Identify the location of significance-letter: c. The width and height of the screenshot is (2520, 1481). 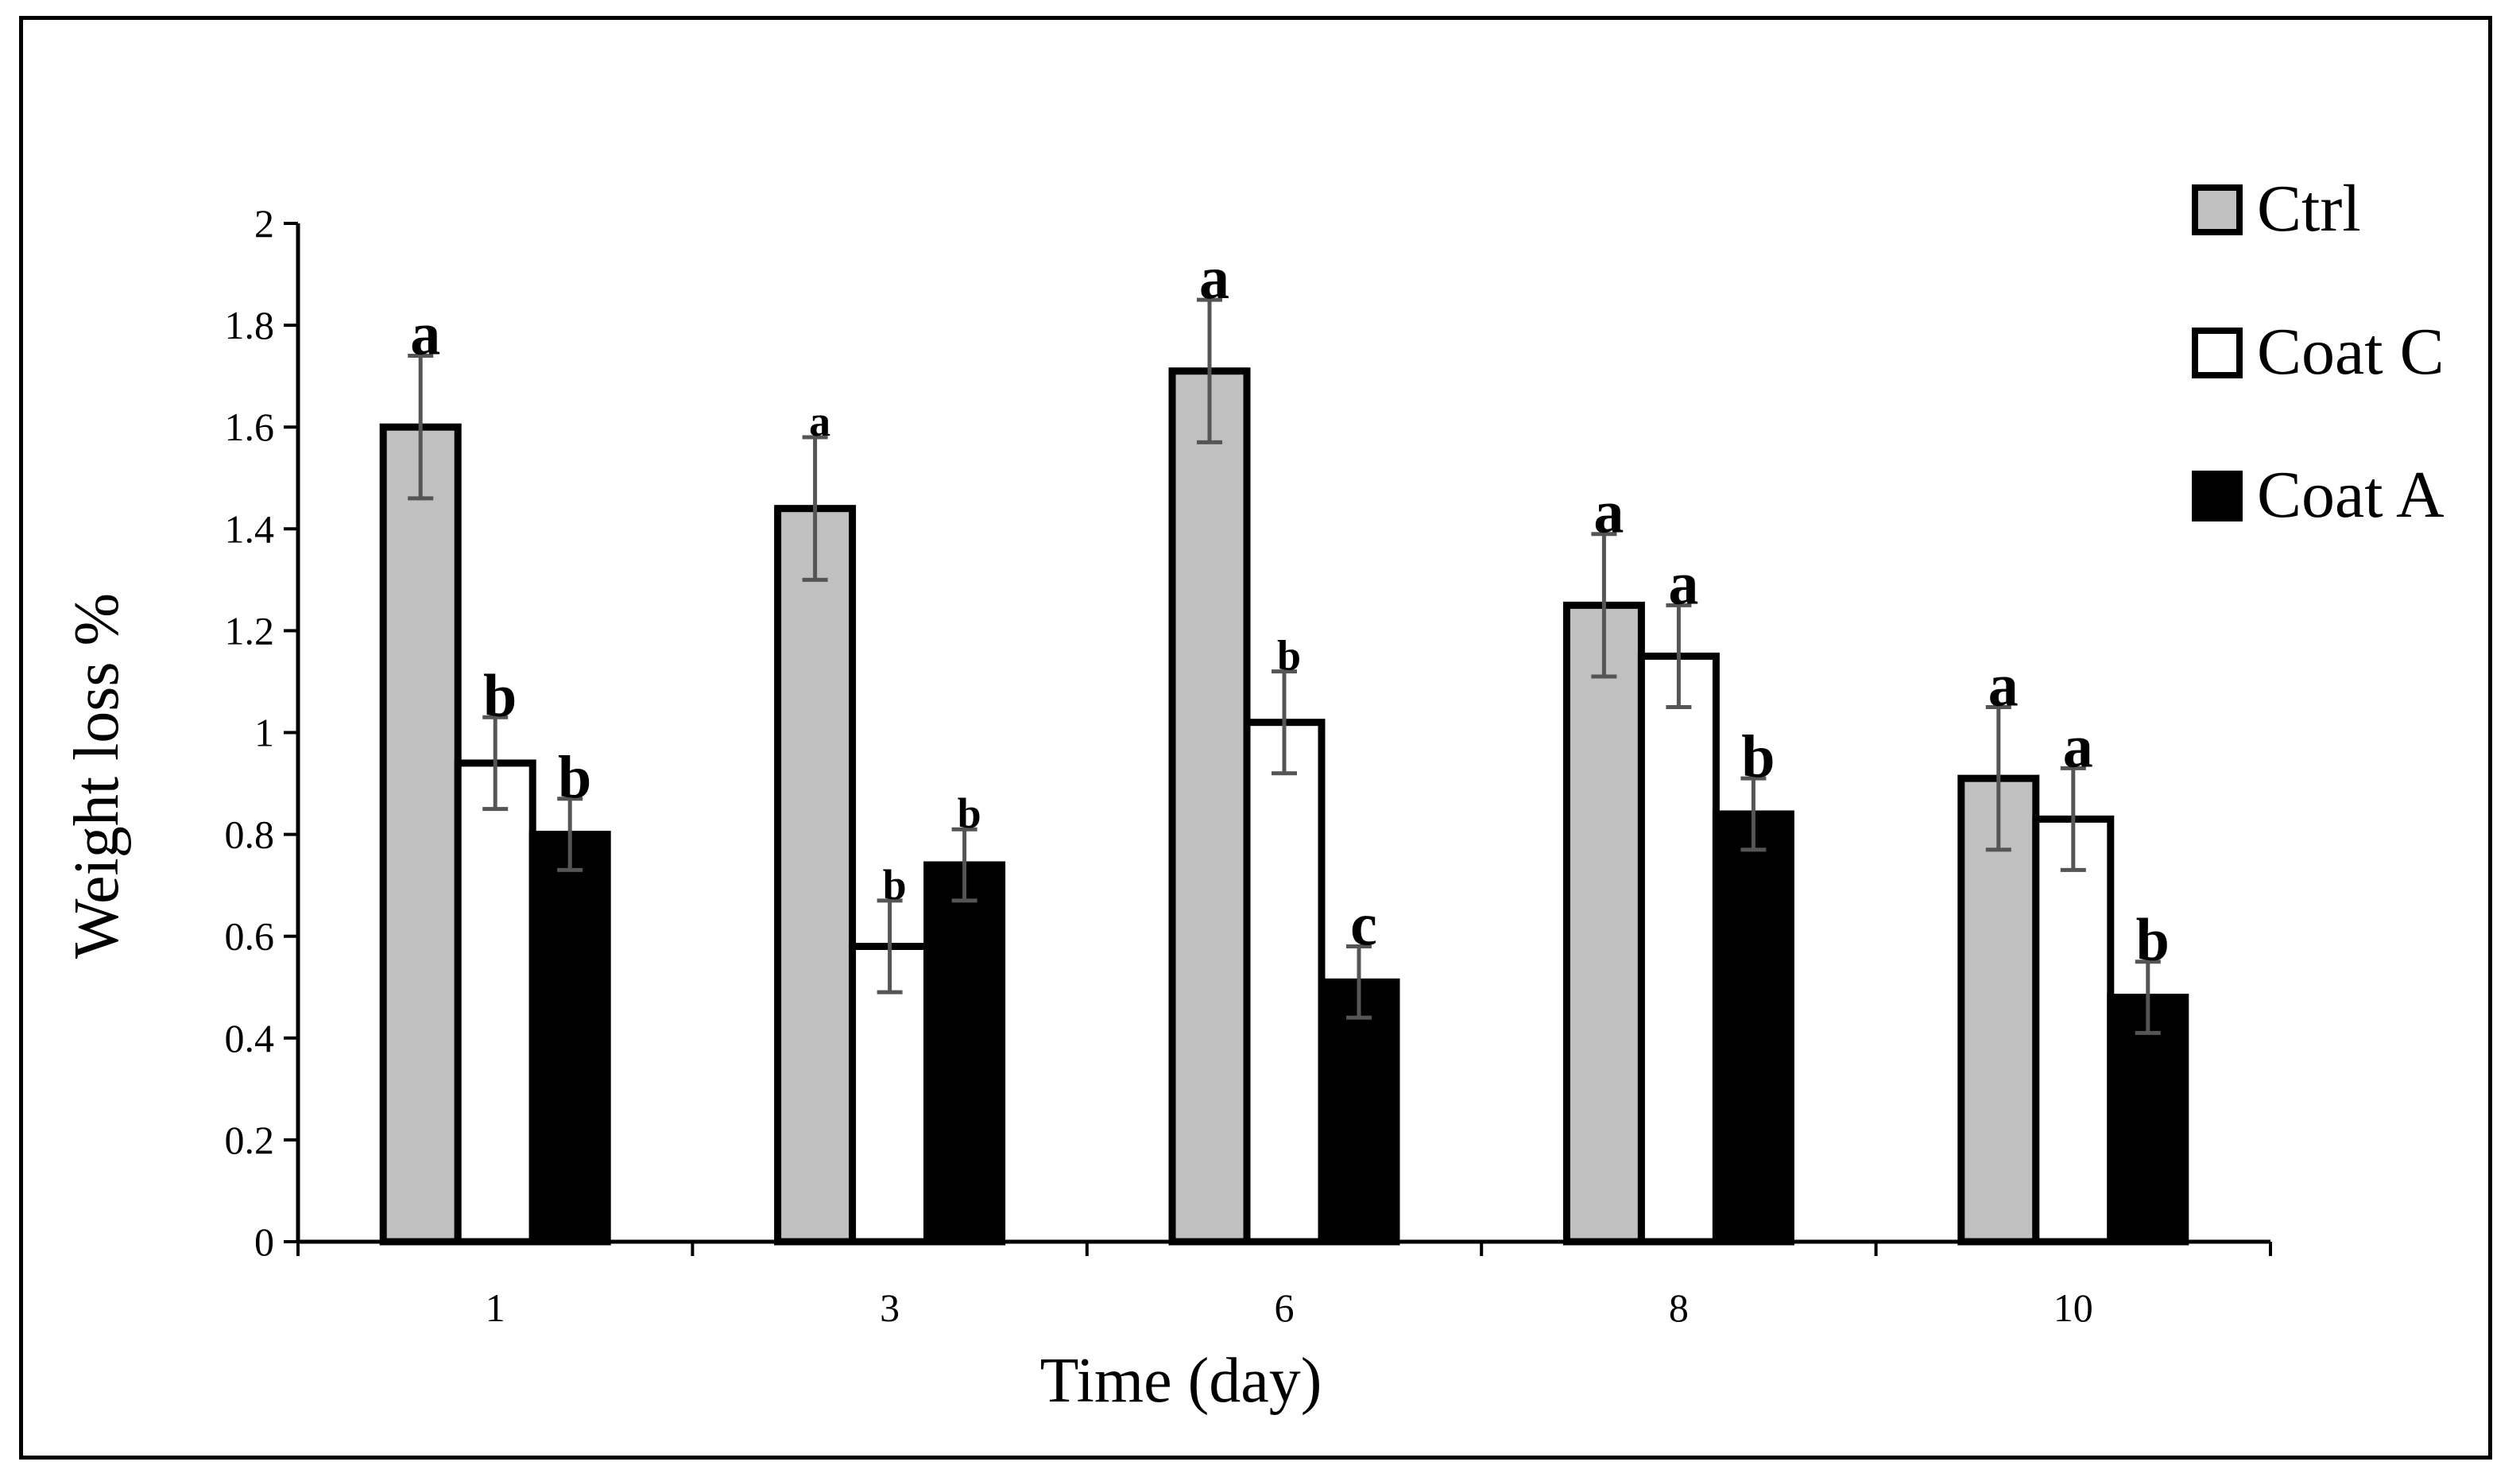
(1363, 925).